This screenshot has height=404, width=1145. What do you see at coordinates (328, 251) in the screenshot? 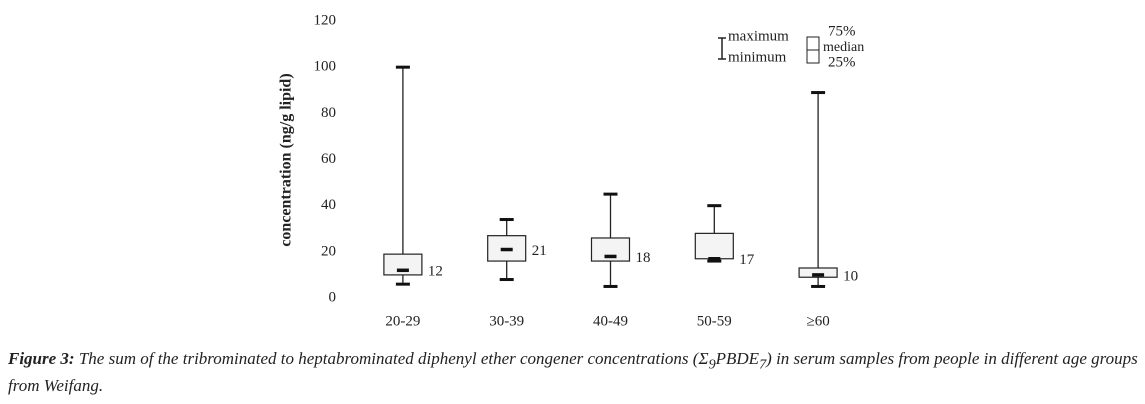
I see `y-tick-label: 20` at bounding box center [328, 251].